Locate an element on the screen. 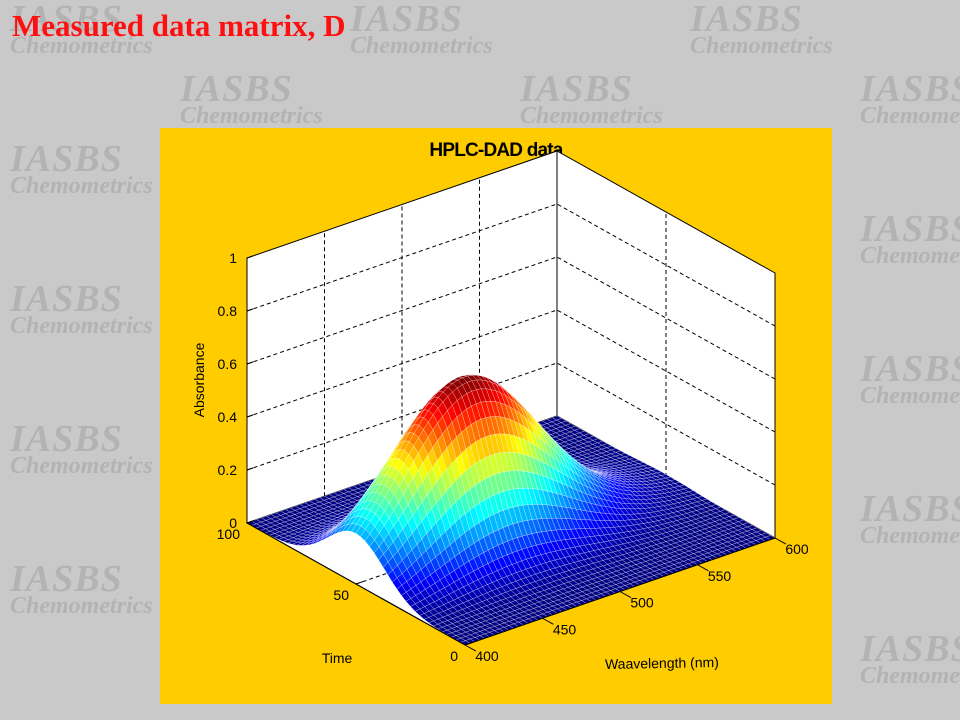 The height and width of the screenshot is (720, 960). x-axis-label: Waavelength (nm) is located at coordinates (662, 663).